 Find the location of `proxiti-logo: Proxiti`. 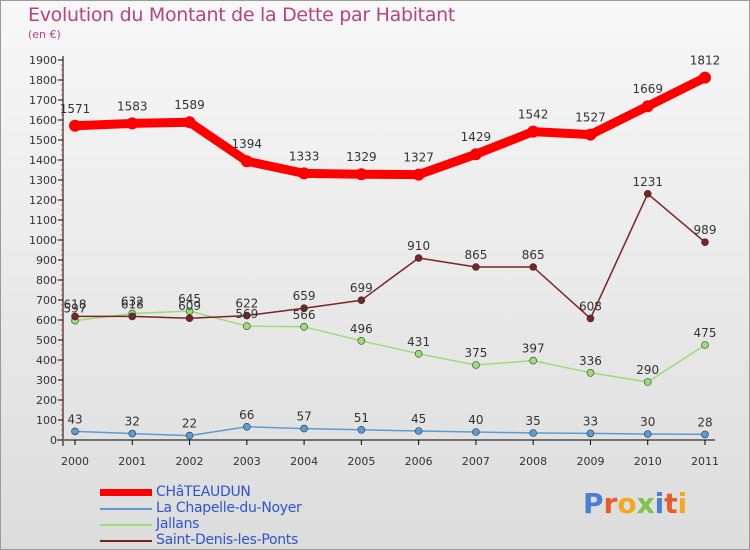

proxiti-logo: Proxiti is located at coordinates (635, 503).